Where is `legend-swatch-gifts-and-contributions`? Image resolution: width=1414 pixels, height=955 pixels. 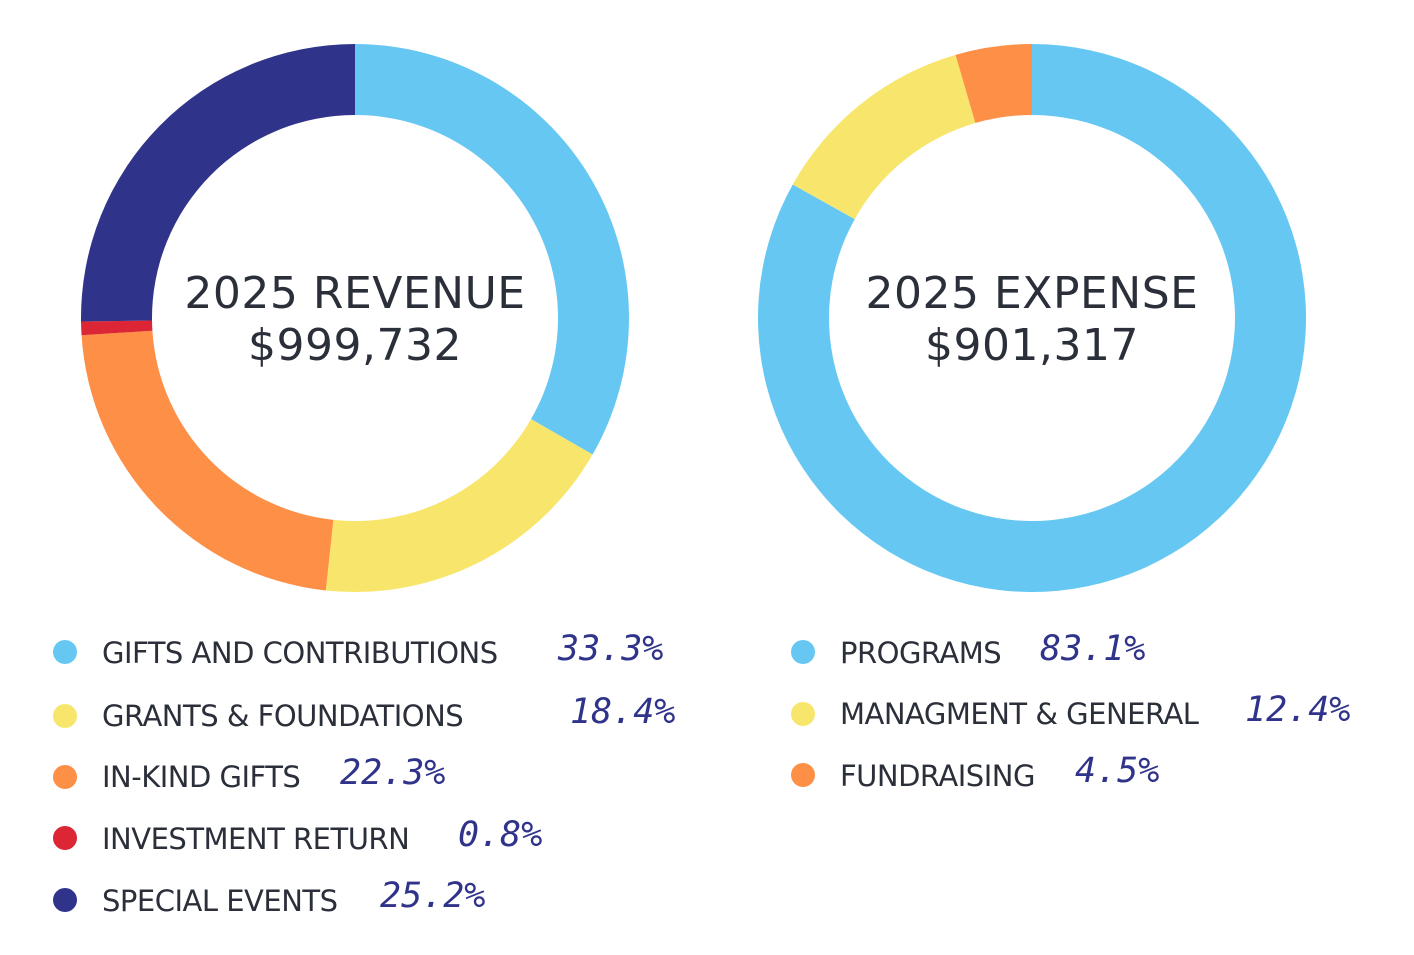 legend-swatch-gifts-and-contributions is located at coordinates (65, 652).